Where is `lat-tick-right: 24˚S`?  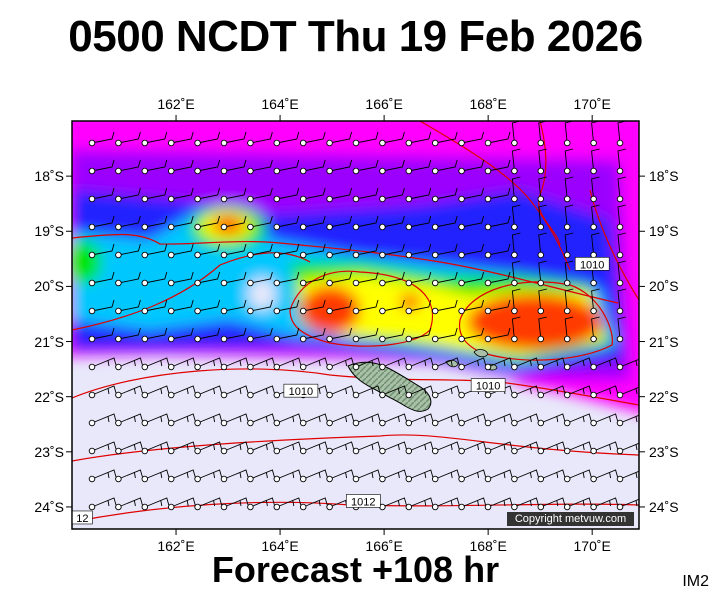
lat-tick-right: 24˚S is located at coordinates (664, 506).